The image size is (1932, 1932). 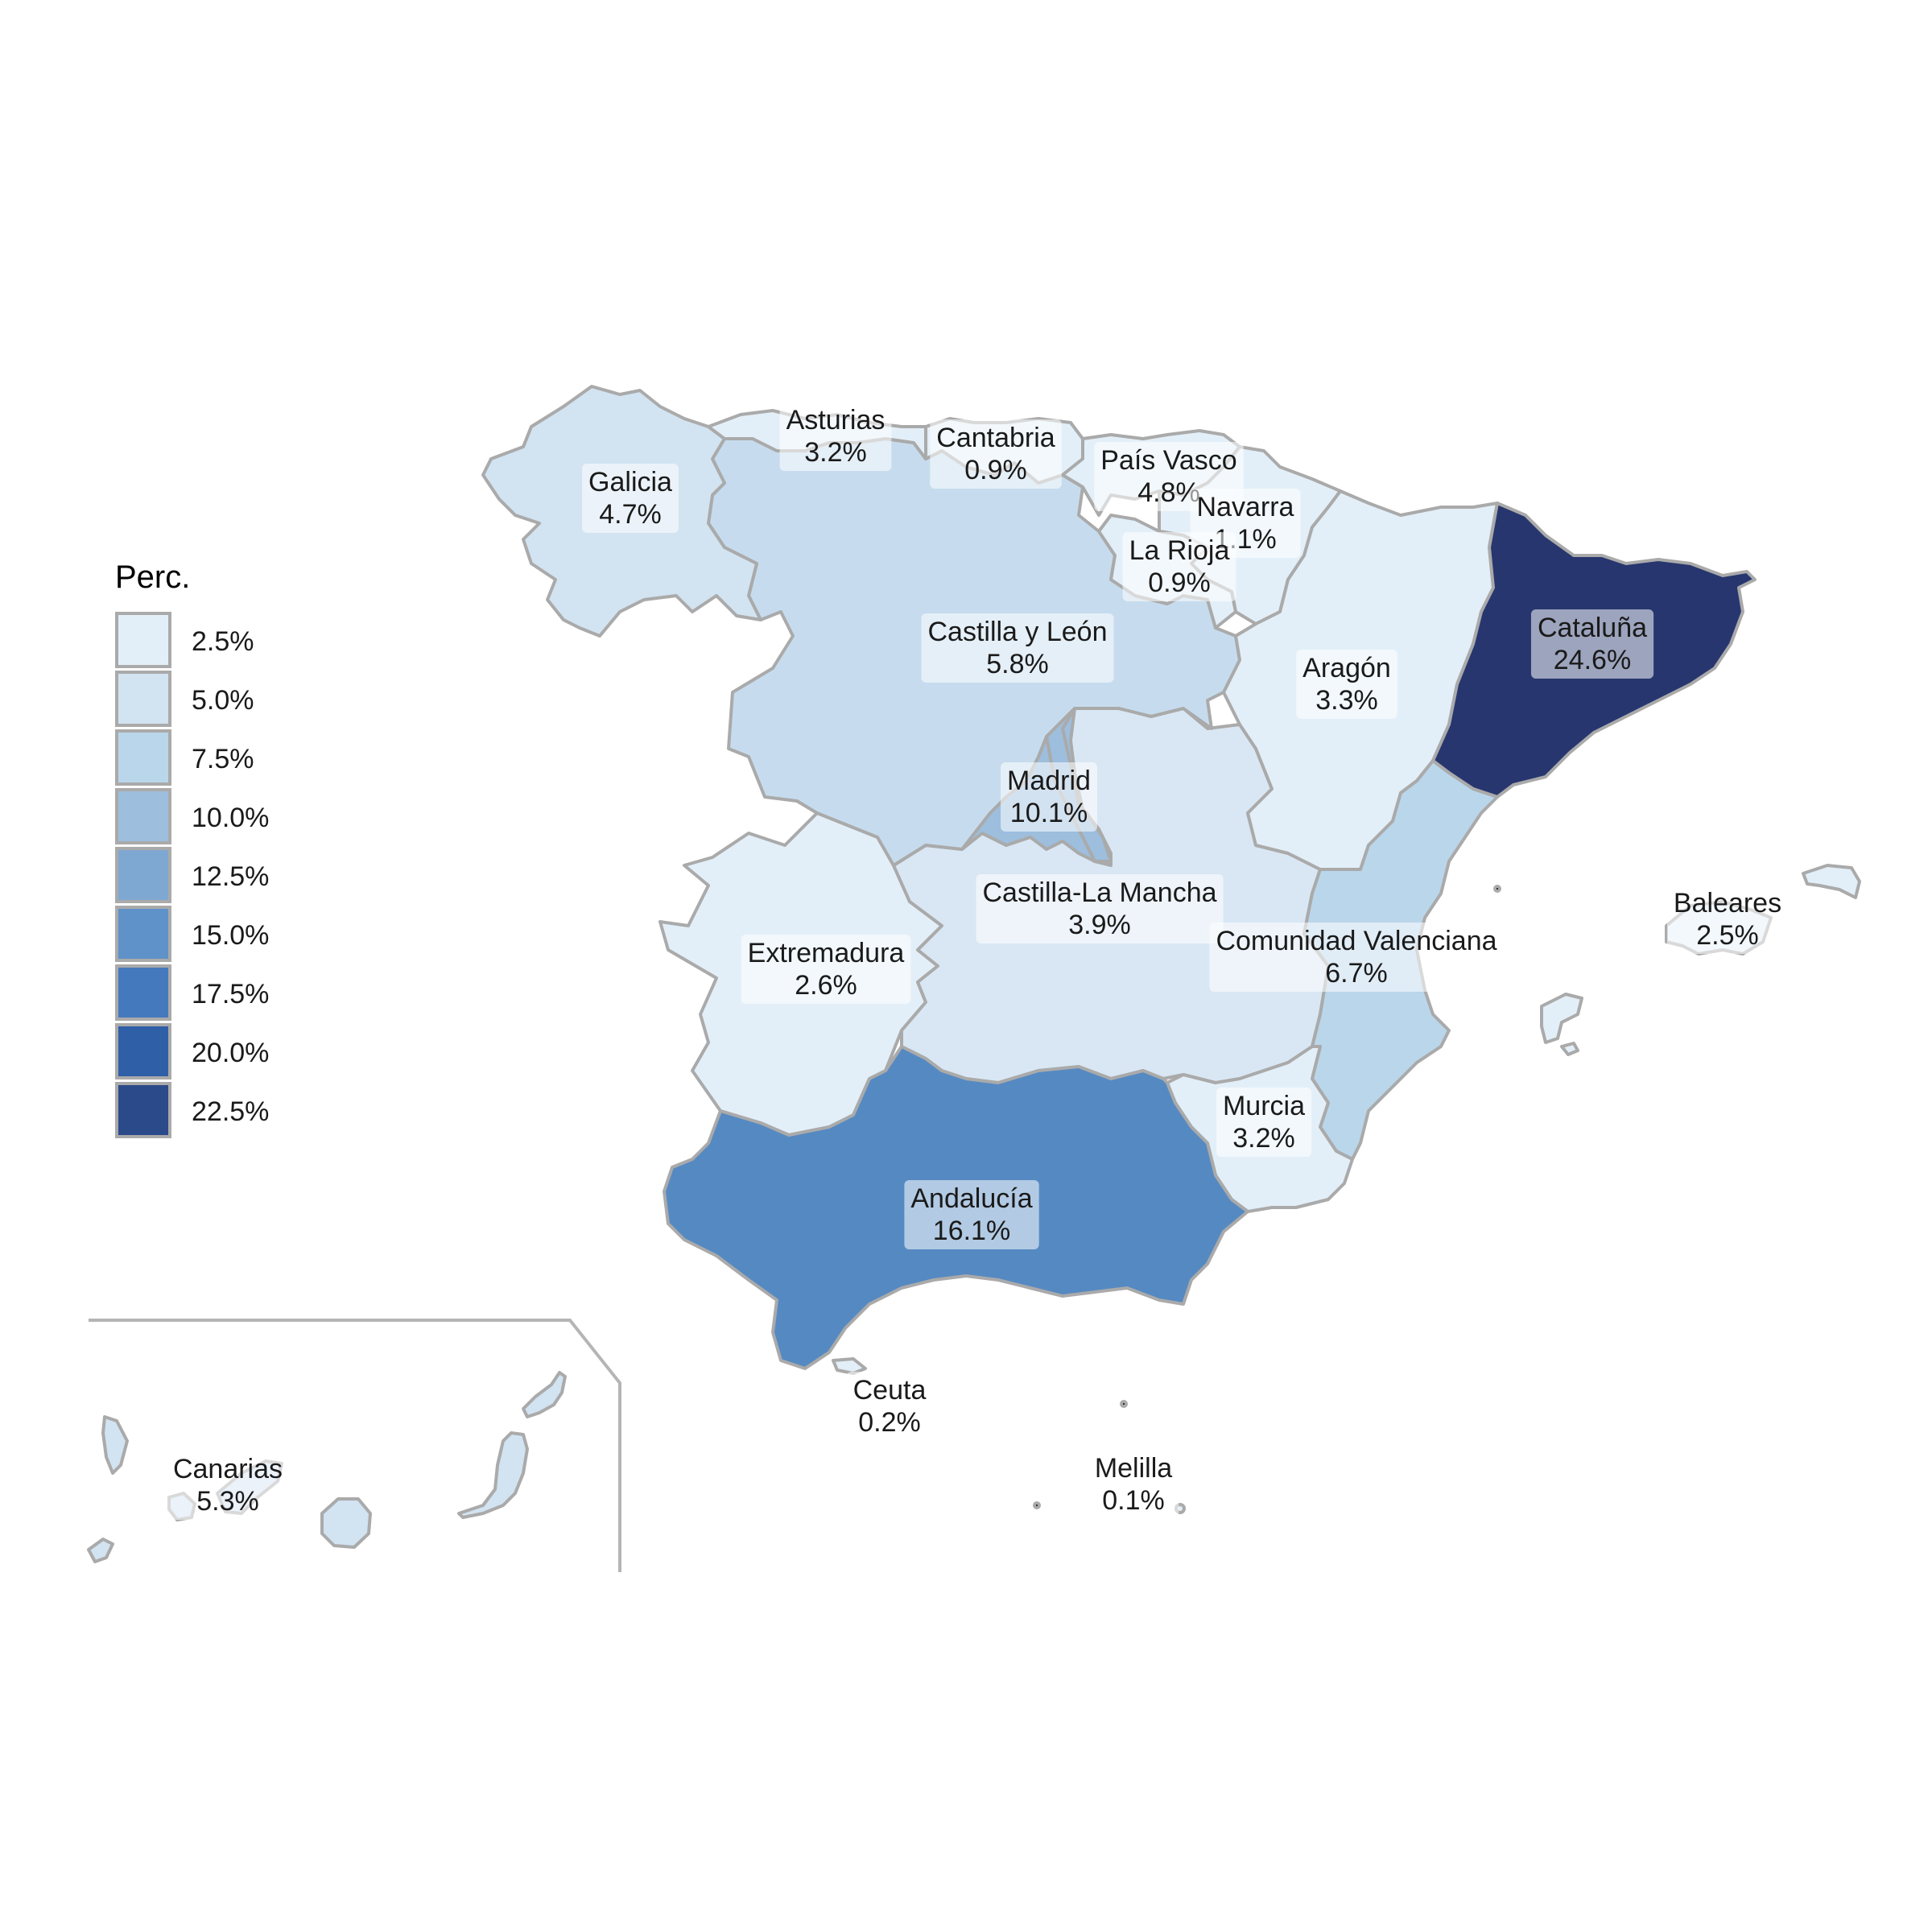 I want to click on label-ceuta: Ceuta 0.2%, so click(x=889, y=1406).